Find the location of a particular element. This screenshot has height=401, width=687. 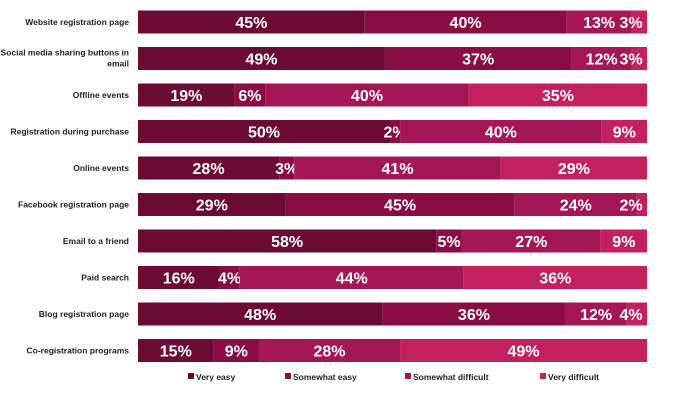

category-label: Facebook registration page is located at coordinates (73, 205).